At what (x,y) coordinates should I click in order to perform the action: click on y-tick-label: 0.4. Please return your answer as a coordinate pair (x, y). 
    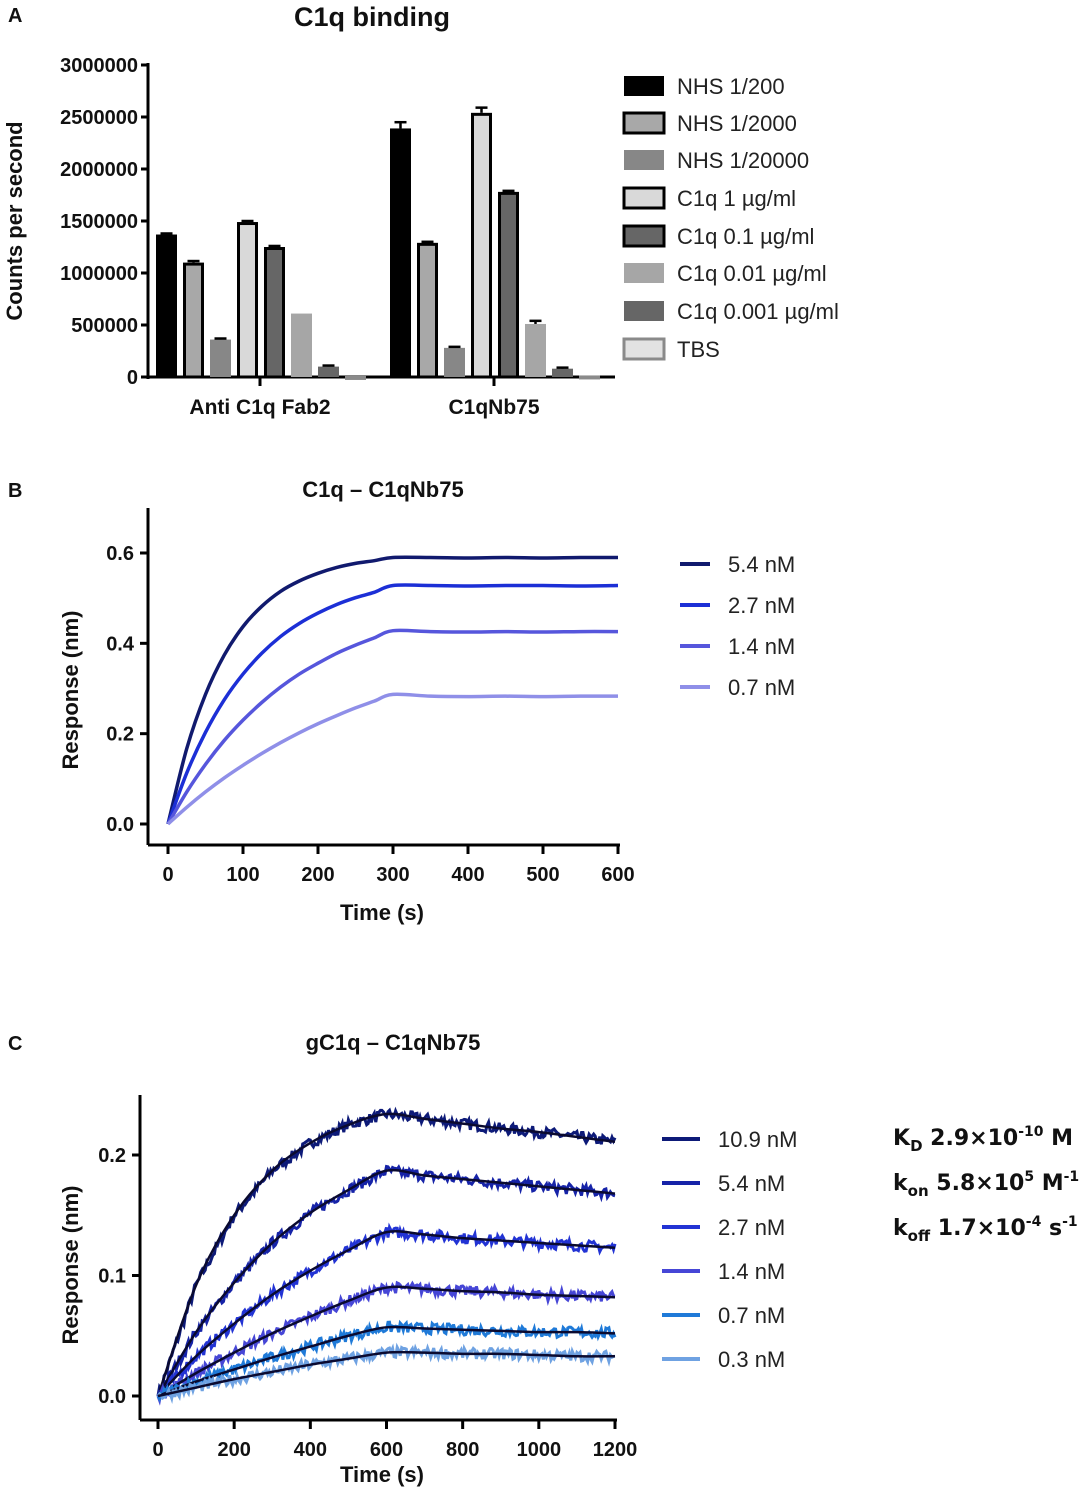
    Looking at the image, I should click on (120, 644).